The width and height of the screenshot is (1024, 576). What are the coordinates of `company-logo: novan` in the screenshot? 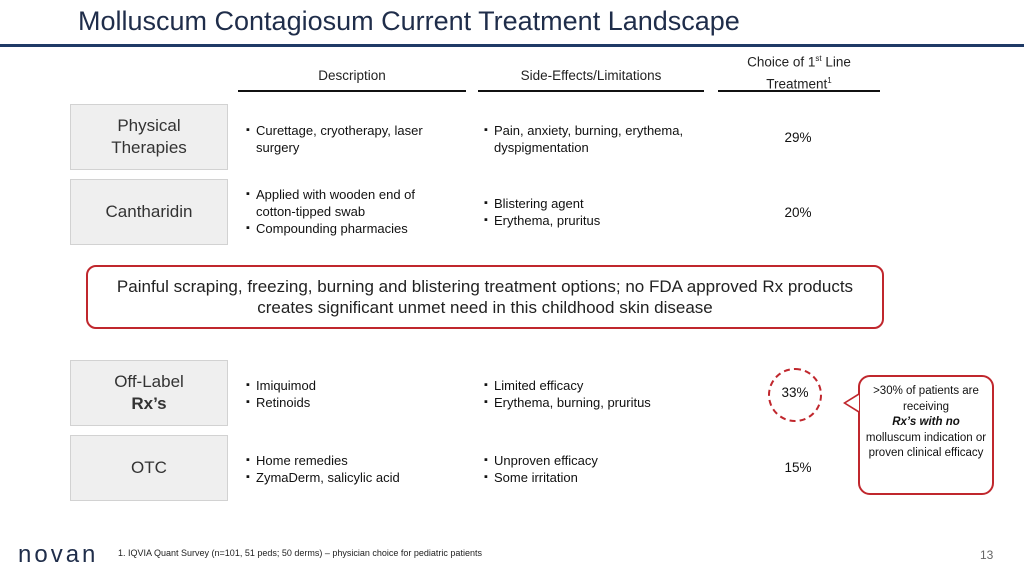 It's located at (58, 554).